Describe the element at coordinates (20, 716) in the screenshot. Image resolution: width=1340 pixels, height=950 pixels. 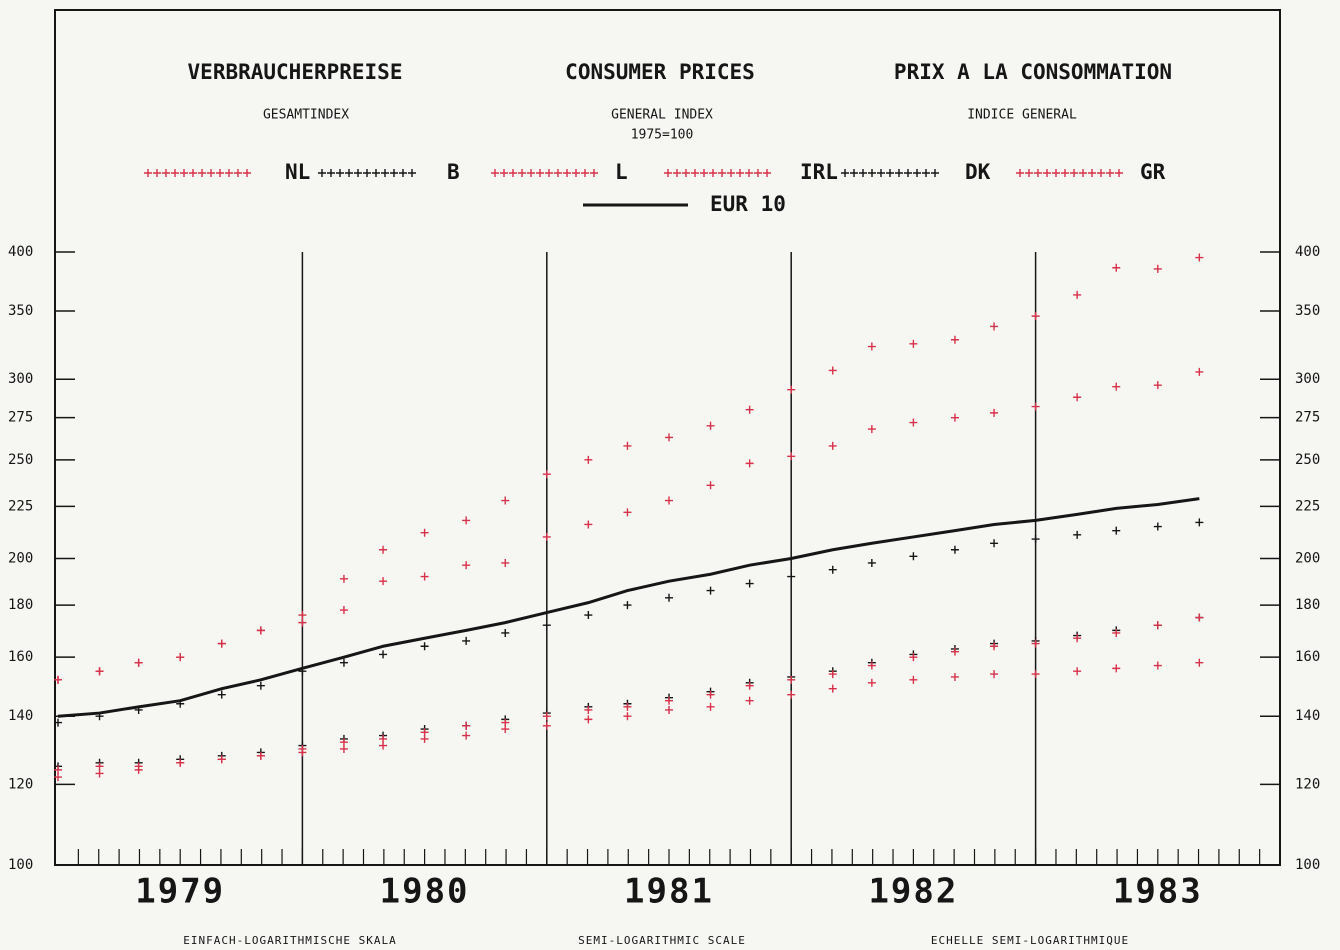
I see `y-tick-label: 140` at that location.